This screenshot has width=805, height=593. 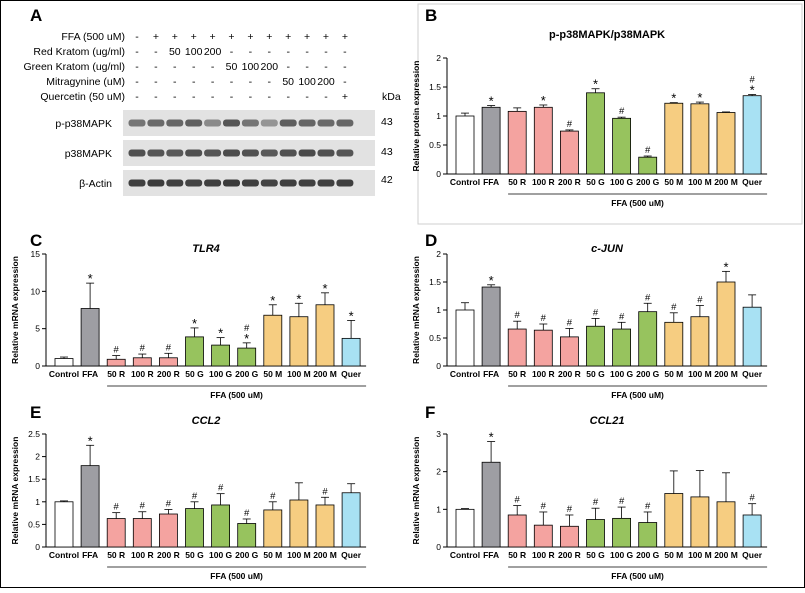 What do you see at coordinates (83, 124) in the screenshot?
I see `wb-band-label-p-p38mapk: p-p38MAPK` at bounding box center [83, 124].